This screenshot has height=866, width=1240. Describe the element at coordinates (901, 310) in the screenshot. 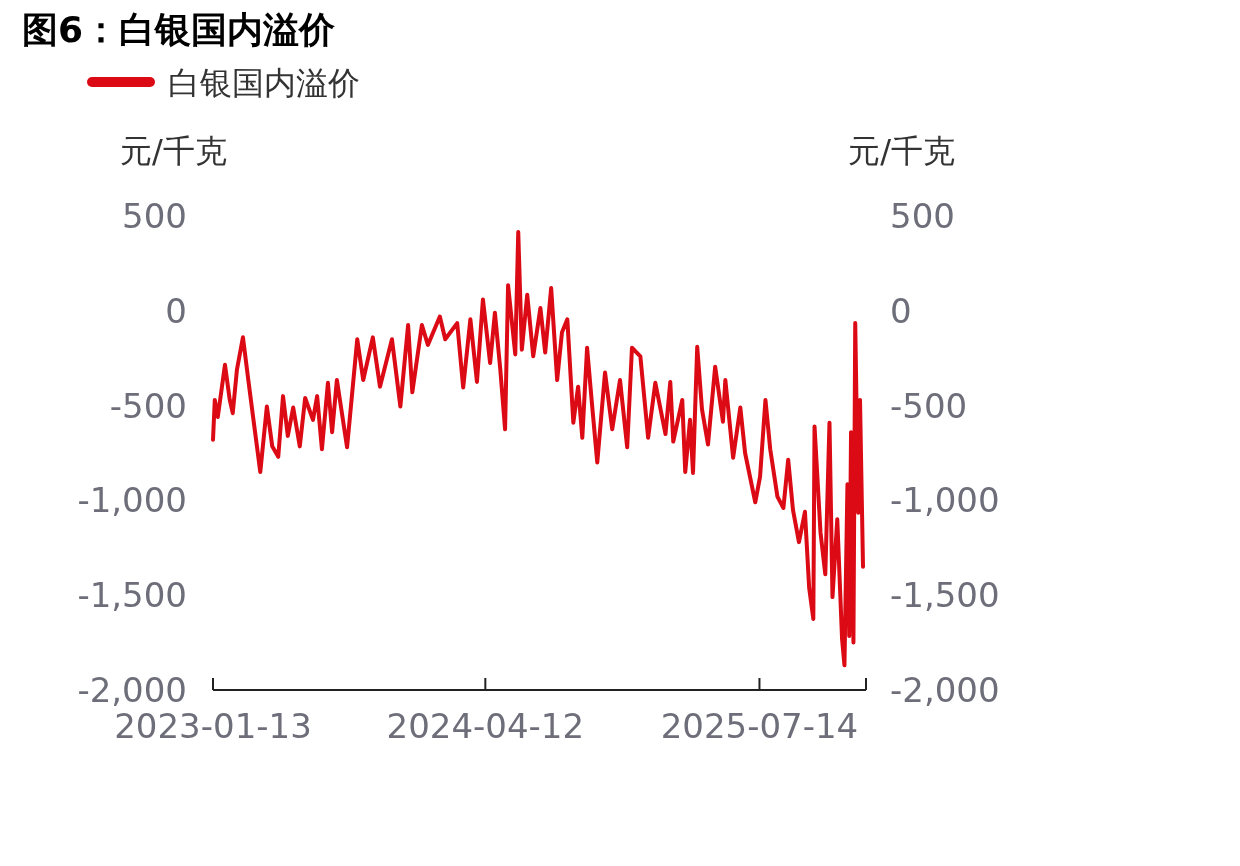

I see `y2-tick-label: 0` at that location.